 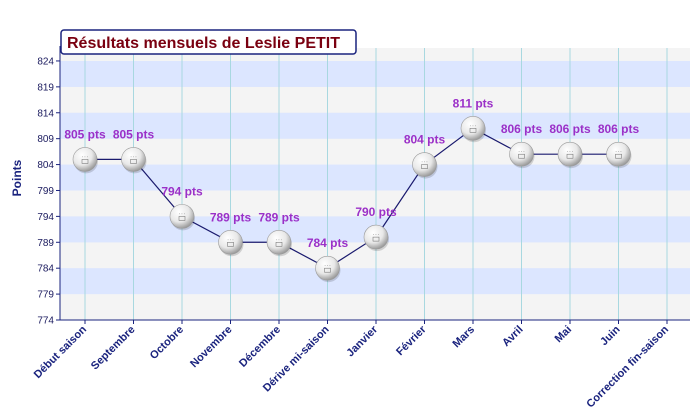 What do you see at coordinates (45, 87) in the screenshot?
I see `y-tick-label: 819` at bounding box center [45, 87].